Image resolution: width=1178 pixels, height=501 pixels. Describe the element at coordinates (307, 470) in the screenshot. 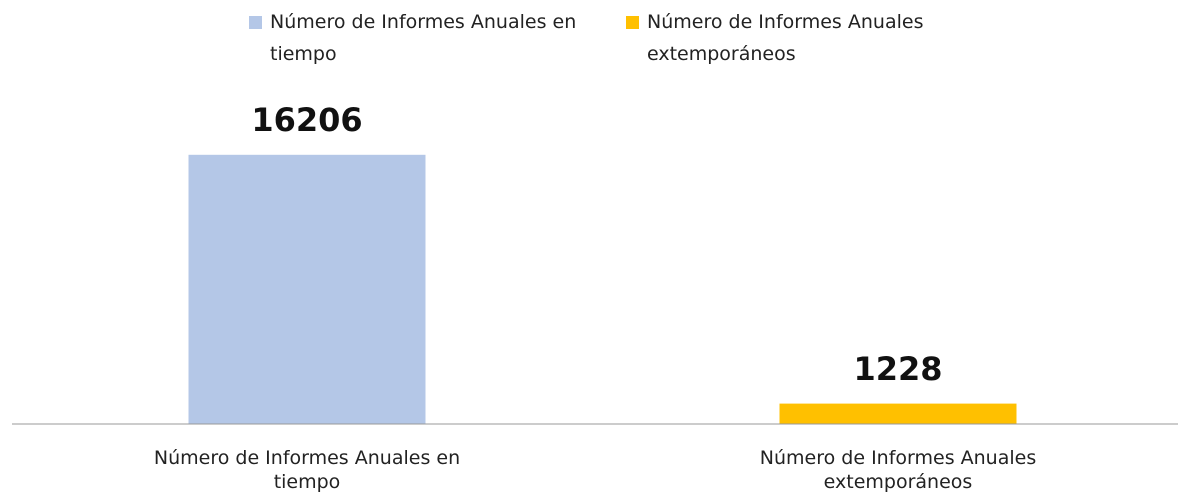

I see `x-tick-label: Número de Informes Anuales en tiempo` at that location.